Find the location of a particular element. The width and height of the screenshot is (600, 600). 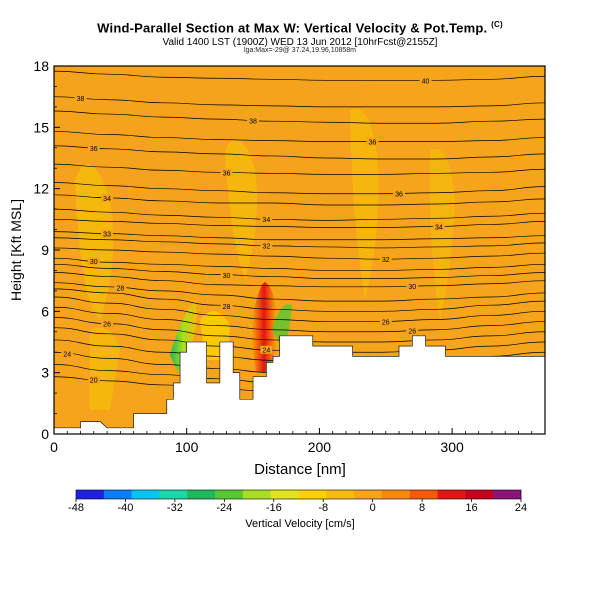

downdraft-patch is located at coordinates (183, 336).